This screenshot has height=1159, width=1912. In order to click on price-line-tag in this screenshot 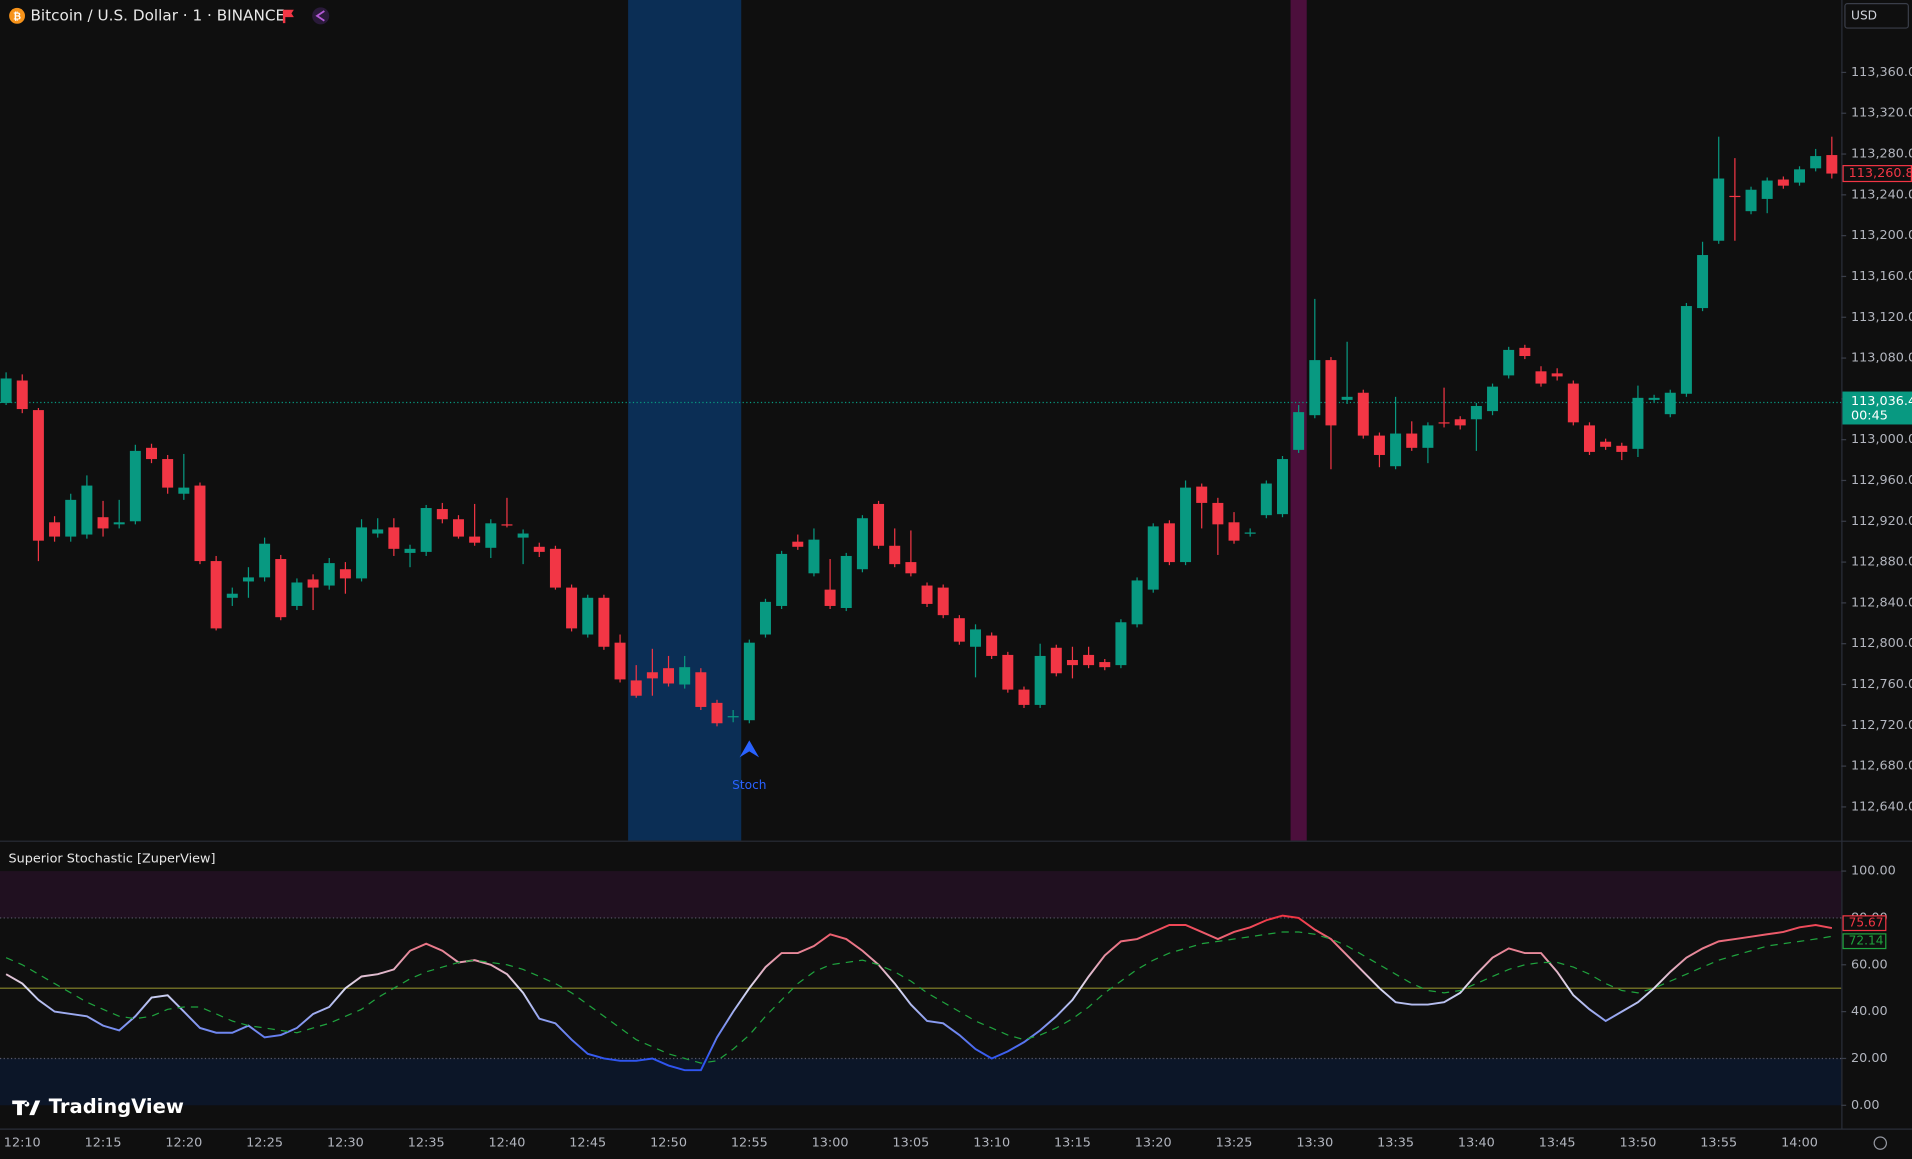, I will do `click(1877, 408)`.